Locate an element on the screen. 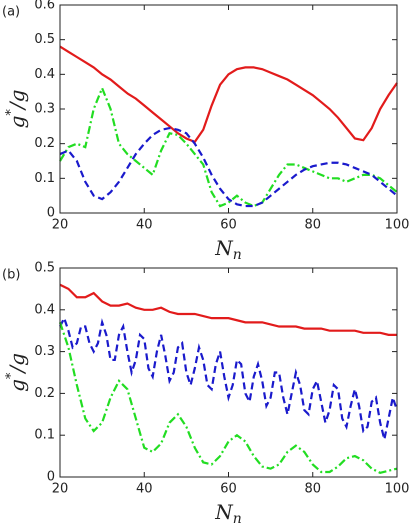 The width and height of the screenshot is (409, 527). panel-label: (b) is located at coordinates (11, 275).